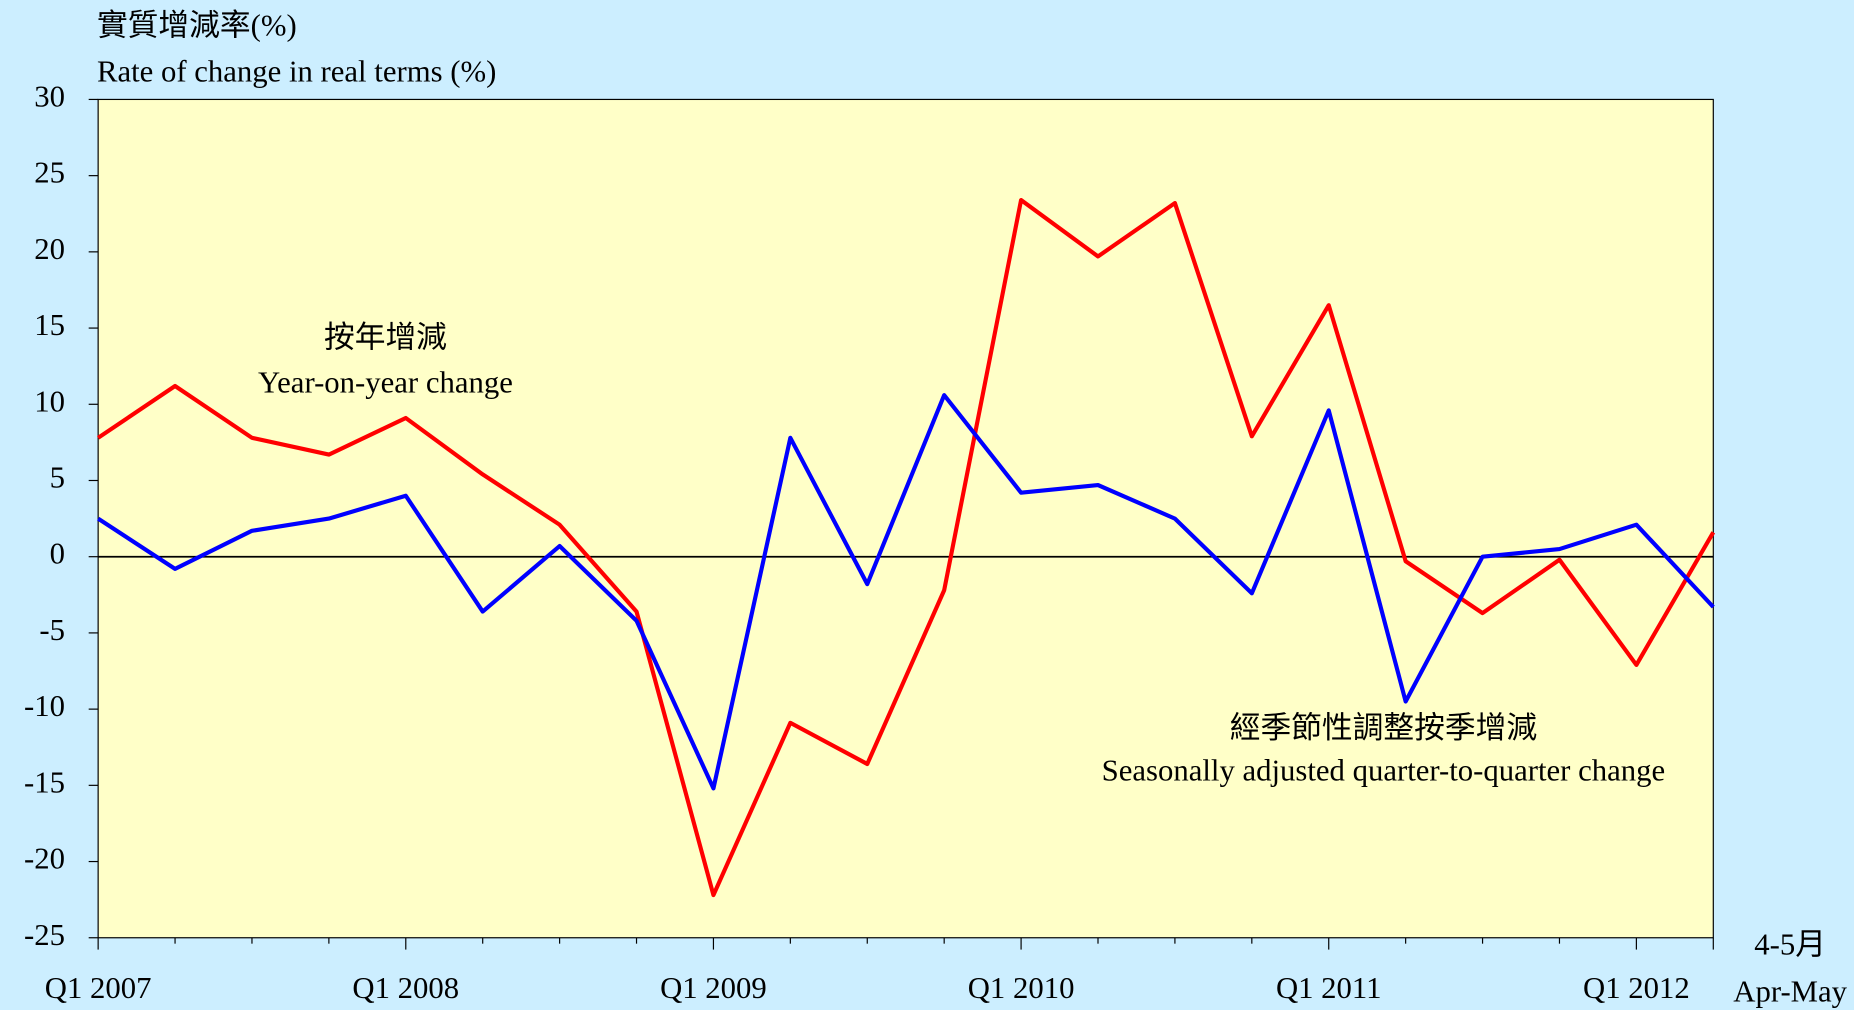 The width and height of the screenshot is (1854, 1010). I want to click on y-axis-label: Rate of change in real terms (%), so click(296, 72).